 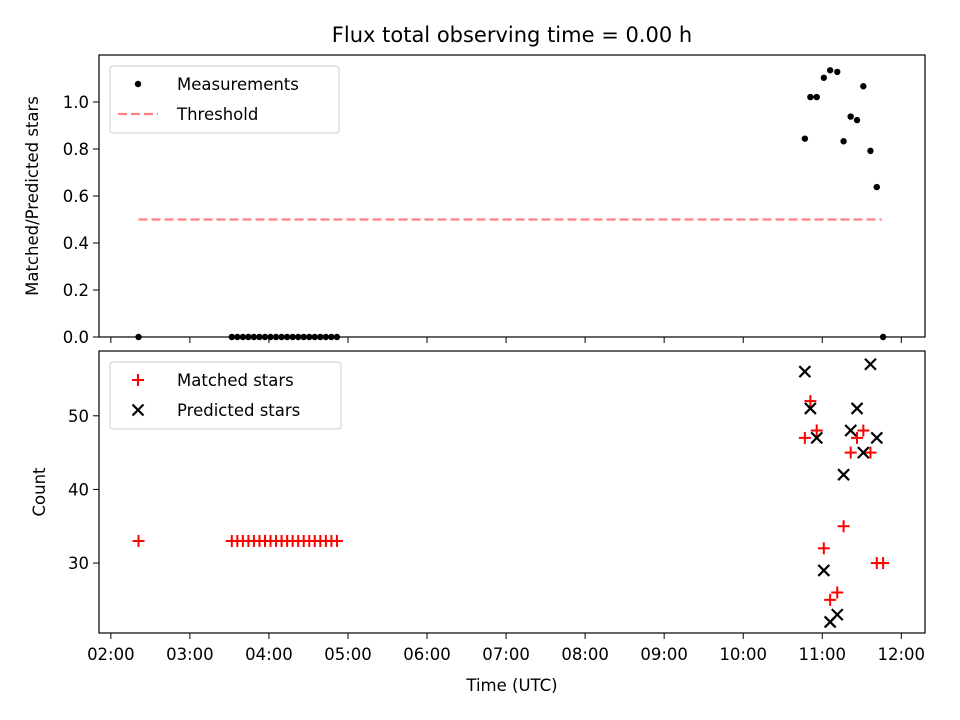 I want to click on x-tick-label: 08:00, so click(x=585, y=654).